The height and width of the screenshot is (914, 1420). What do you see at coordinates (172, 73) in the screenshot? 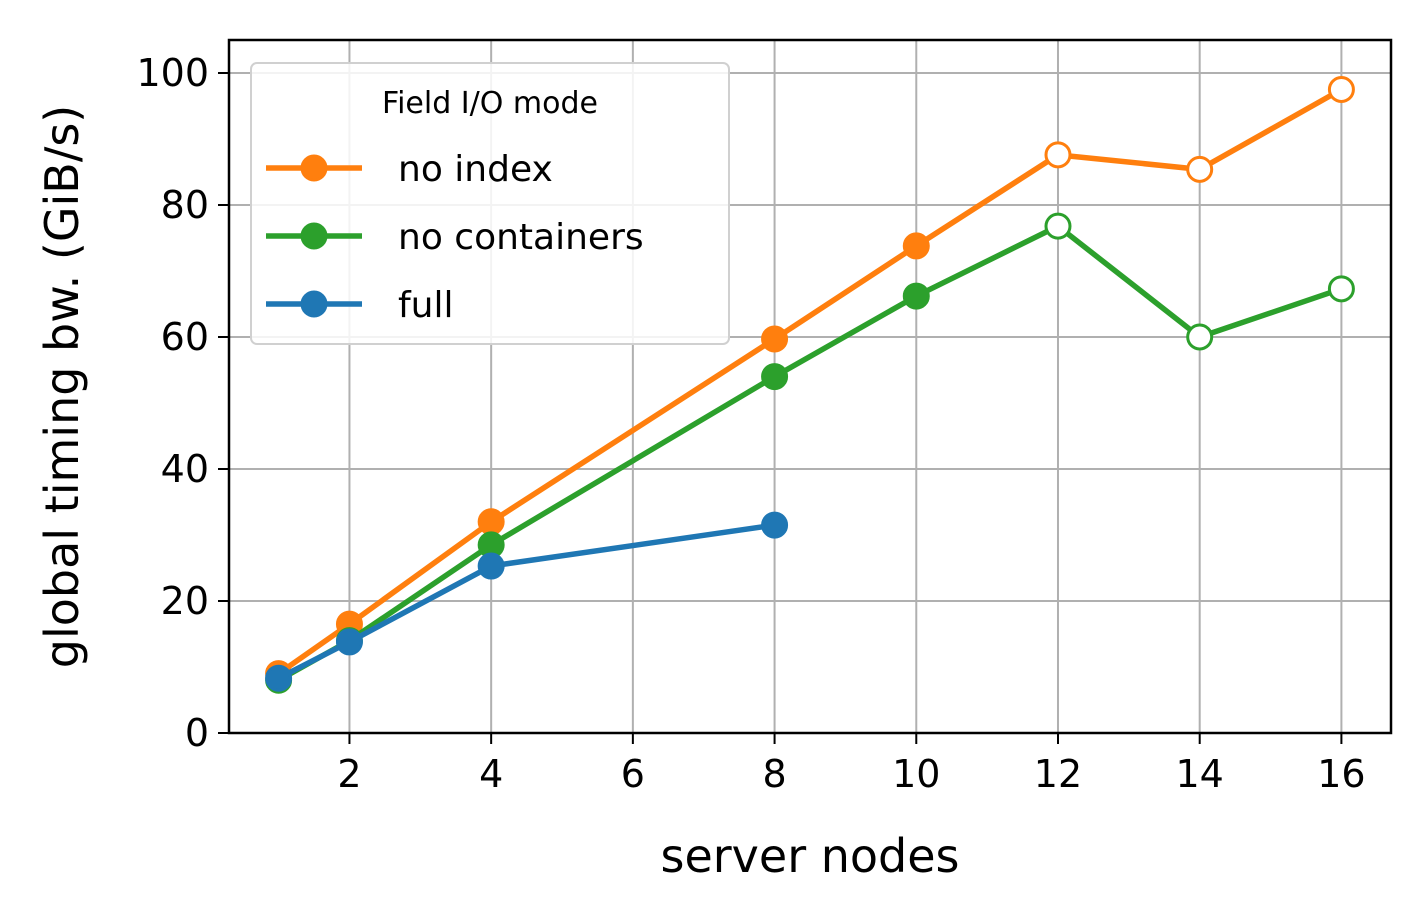
I see `y-tick-label: 100` at bounding box center [172, 73].